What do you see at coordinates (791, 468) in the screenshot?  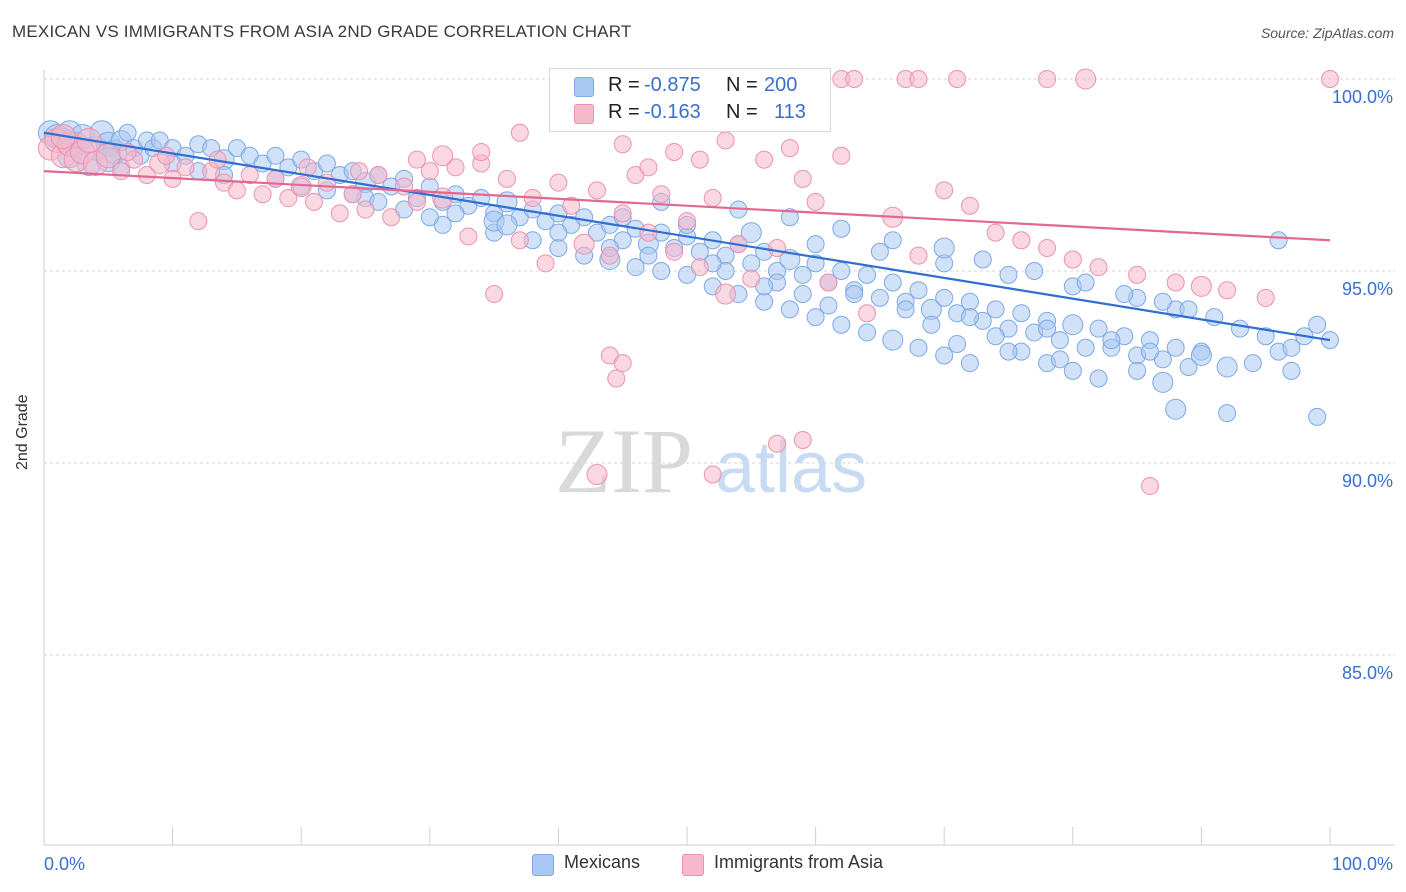 I see `watermark-atlas: atlas` at bounding box center [791, 468].